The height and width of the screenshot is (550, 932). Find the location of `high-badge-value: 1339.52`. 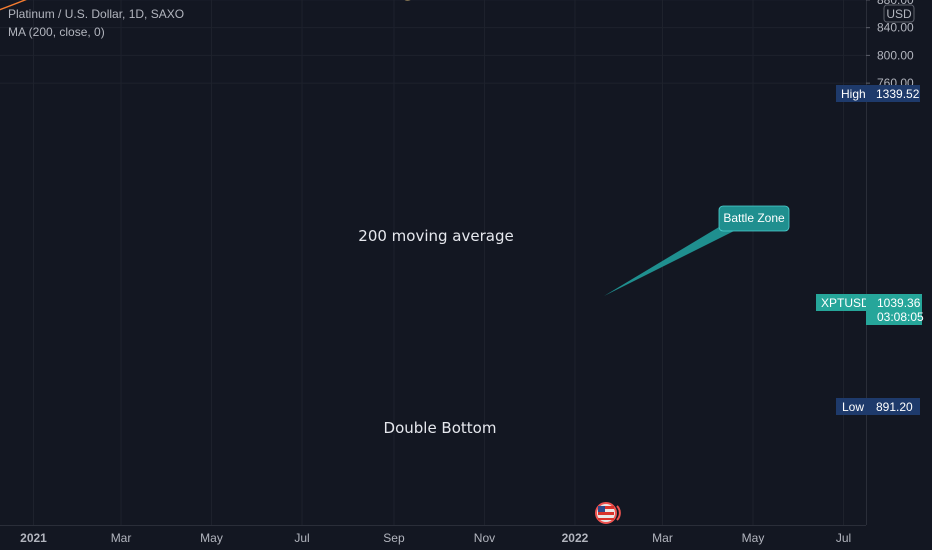

high-badge-value: 1339.52 is located at coordinates (898, 94).